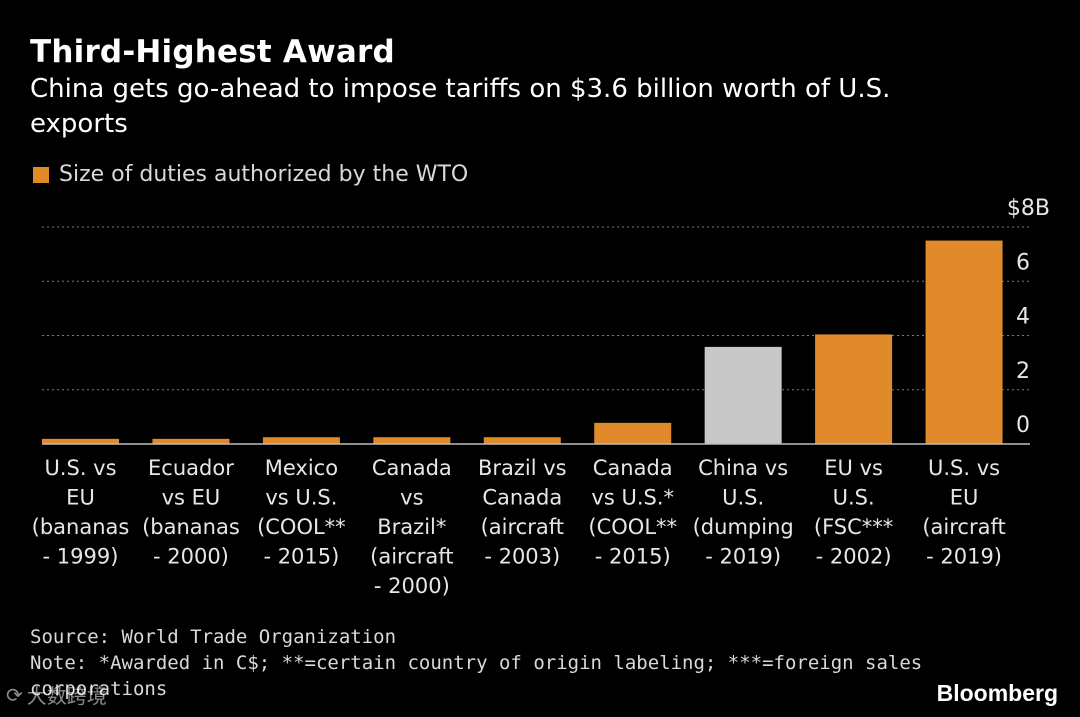 This screenshot has width=1080, height=717. I want to click on x-tick-label: Canada vs U.S.* (COOL** - 2015), so click(632, 512).